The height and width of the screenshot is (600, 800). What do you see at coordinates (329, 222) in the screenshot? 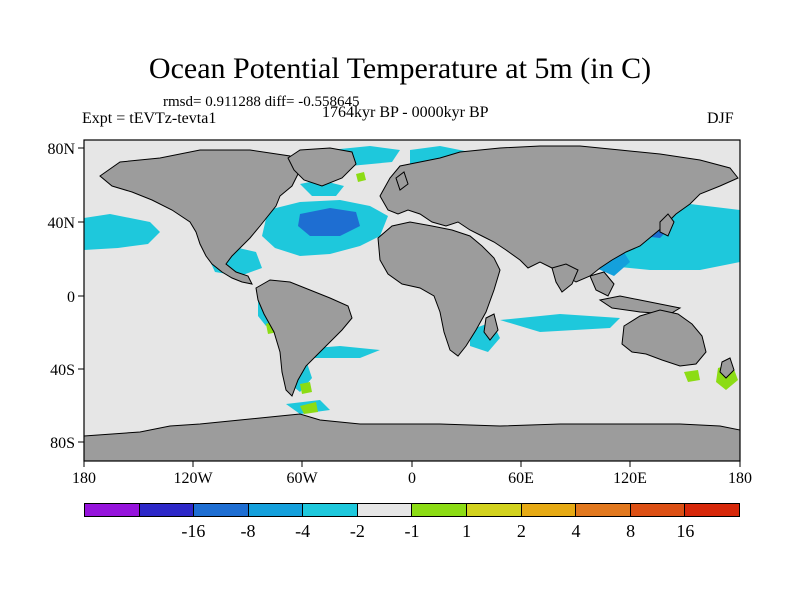
I see `north-atlantic-core` at bounding box center [329, 222].